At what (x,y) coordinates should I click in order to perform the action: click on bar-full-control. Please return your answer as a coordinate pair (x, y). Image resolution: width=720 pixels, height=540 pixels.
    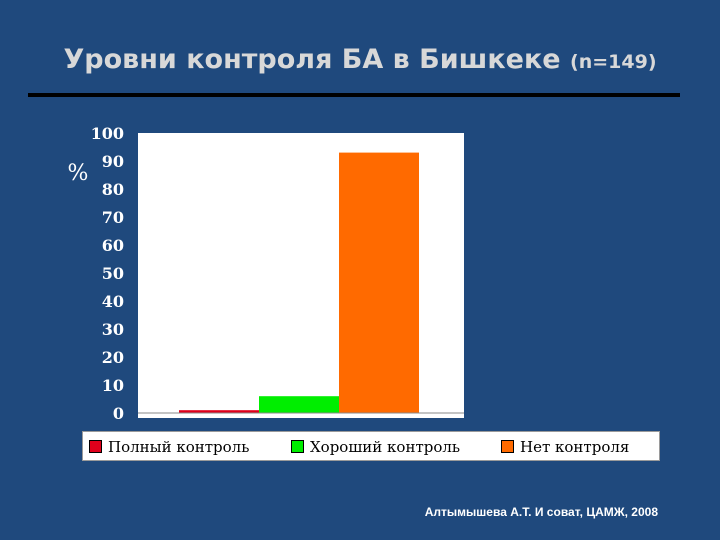
    Looking at the image, I should click on (219, 411).